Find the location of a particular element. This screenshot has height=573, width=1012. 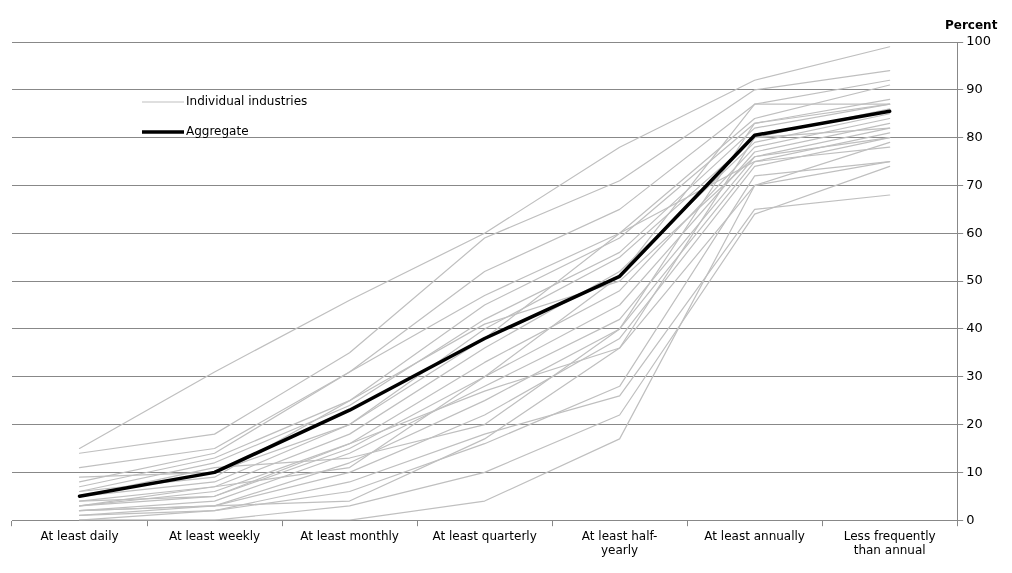

y-tick-label: 80 is located at coordinates (974, 137).